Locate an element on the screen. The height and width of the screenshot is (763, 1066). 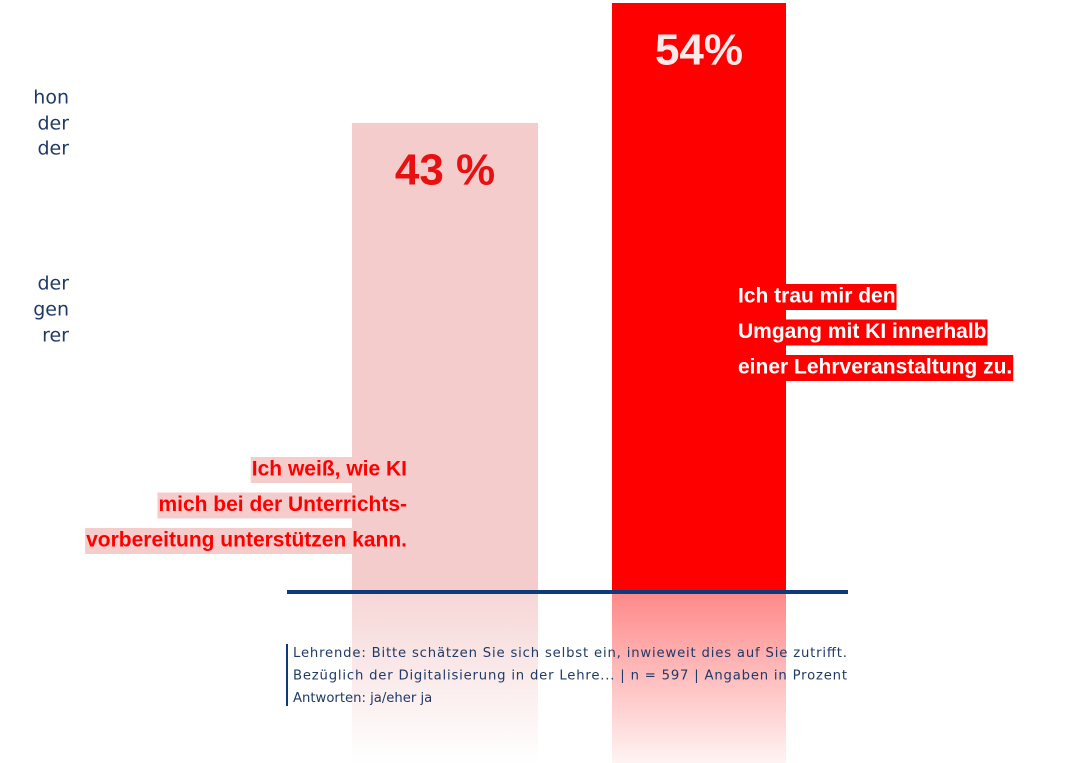
category-label: vorbereitung unterstützen kann. is located at coordinates (246, 540).